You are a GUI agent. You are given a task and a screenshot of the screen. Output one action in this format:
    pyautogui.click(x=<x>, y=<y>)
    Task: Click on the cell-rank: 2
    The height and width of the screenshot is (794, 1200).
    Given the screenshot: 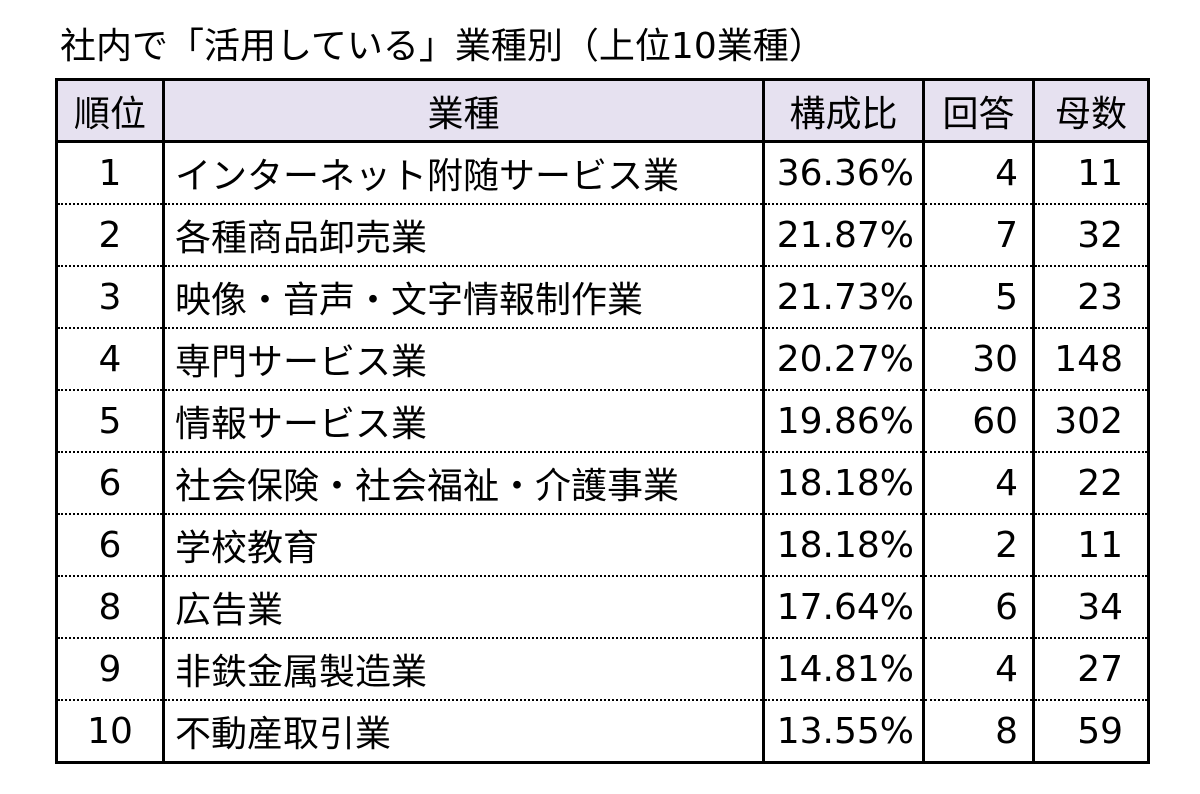 What is the action you would take?
    pyautogui.click(x=110, y=235)
    